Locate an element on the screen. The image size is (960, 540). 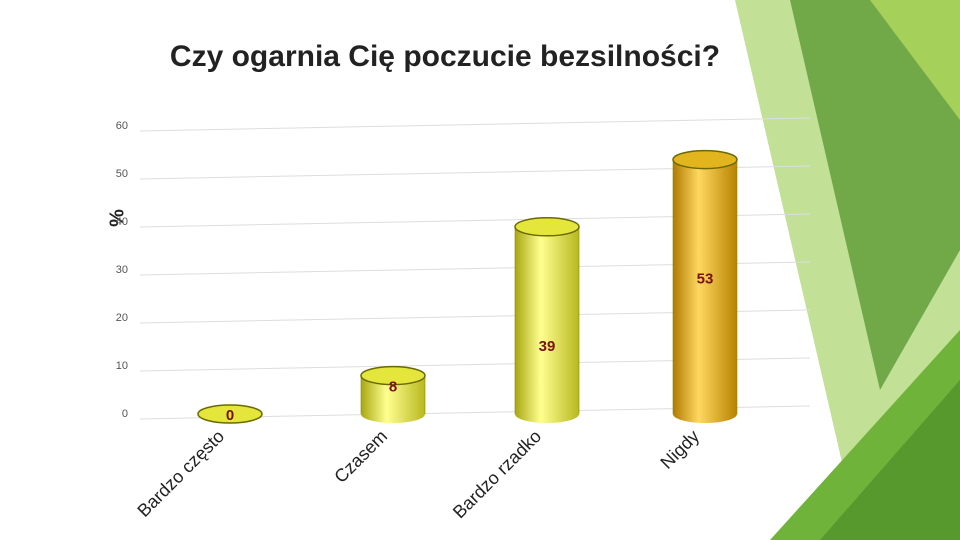
value-label: 8 is located at coordinates (393, 387).